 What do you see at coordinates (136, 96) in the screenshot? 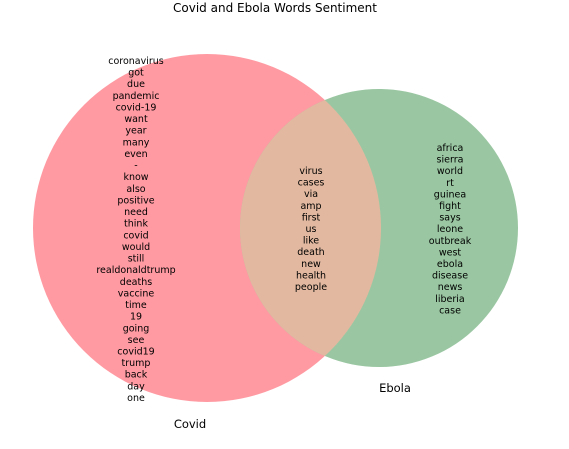
I see `covid-word: pandemic` at bounding box center [136, 96].